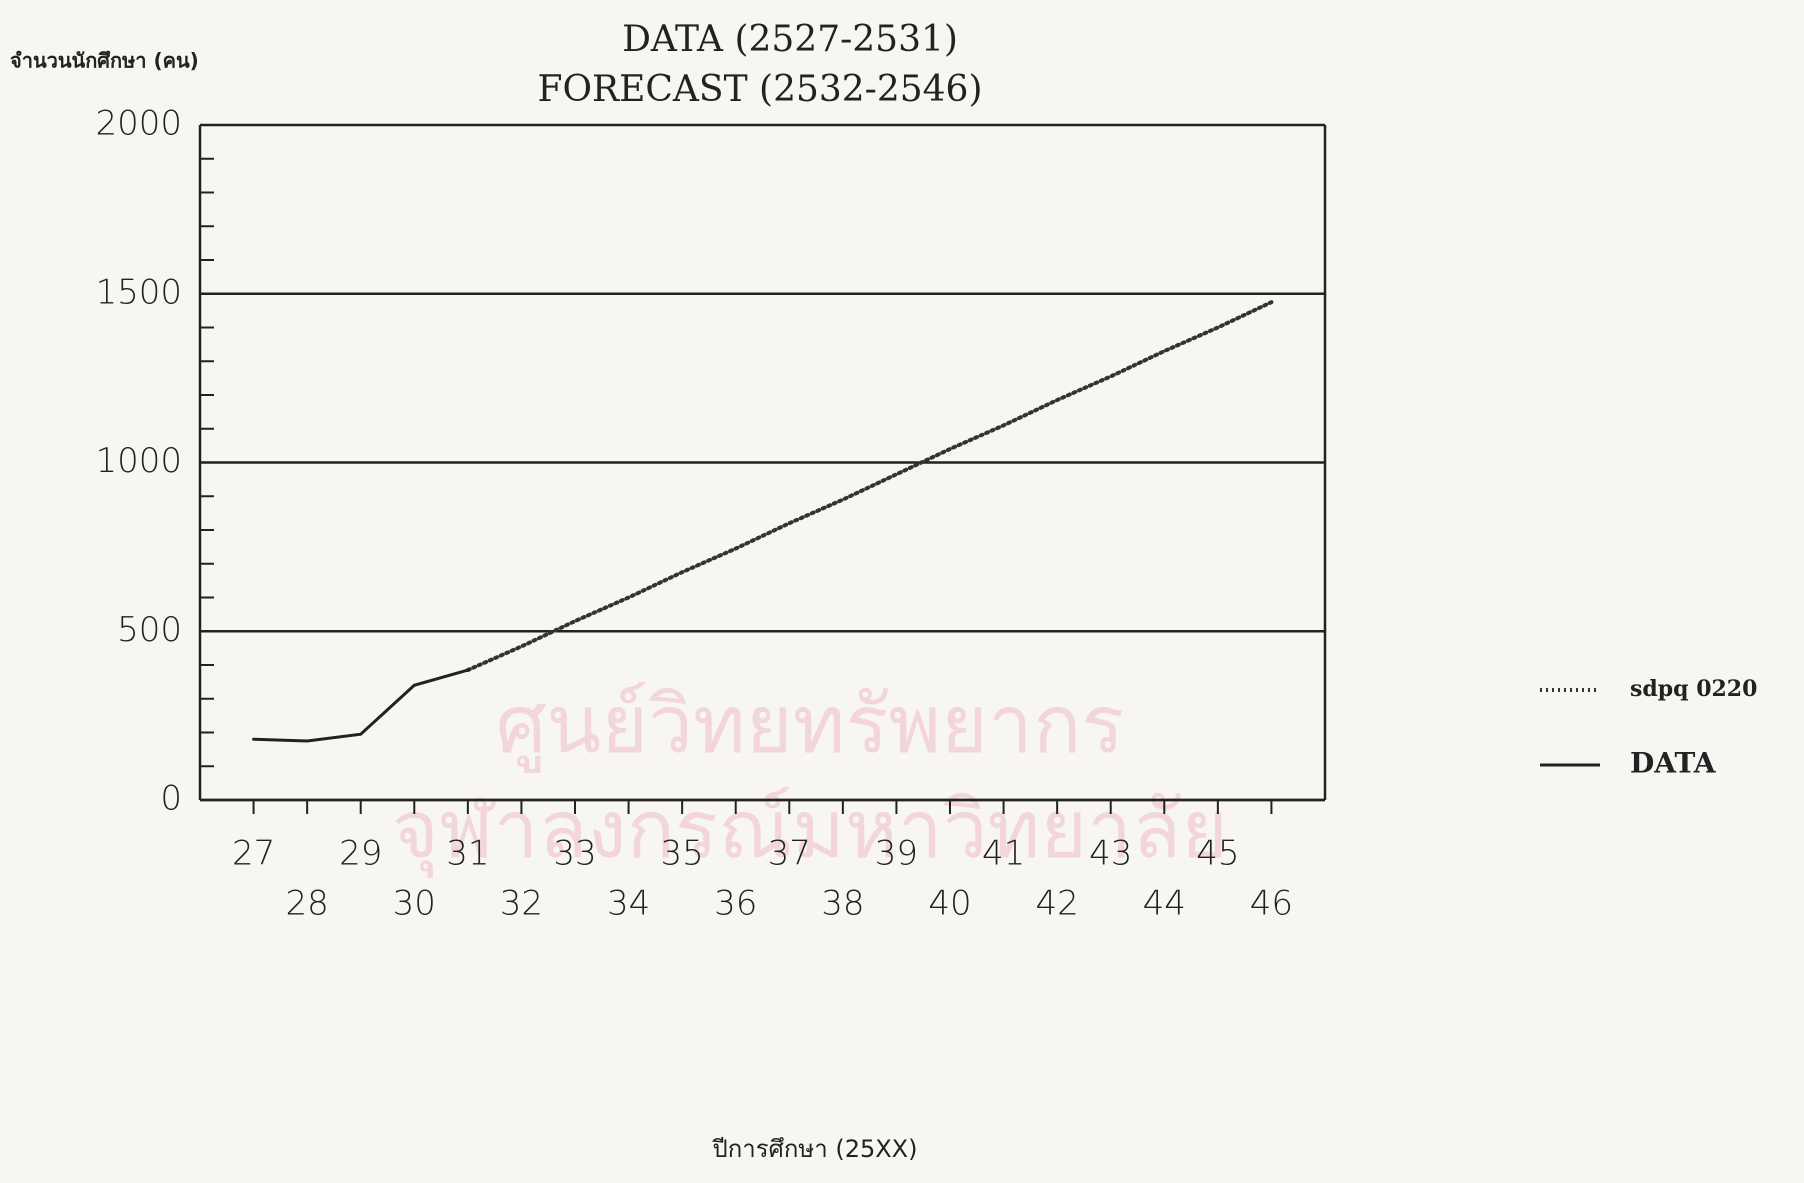  What do you see at coordinates (814, 1149) in the screenshot?
I see `x-axis-label: ปีการศึกษา (25XX)` at bounding box center [814, 1149].